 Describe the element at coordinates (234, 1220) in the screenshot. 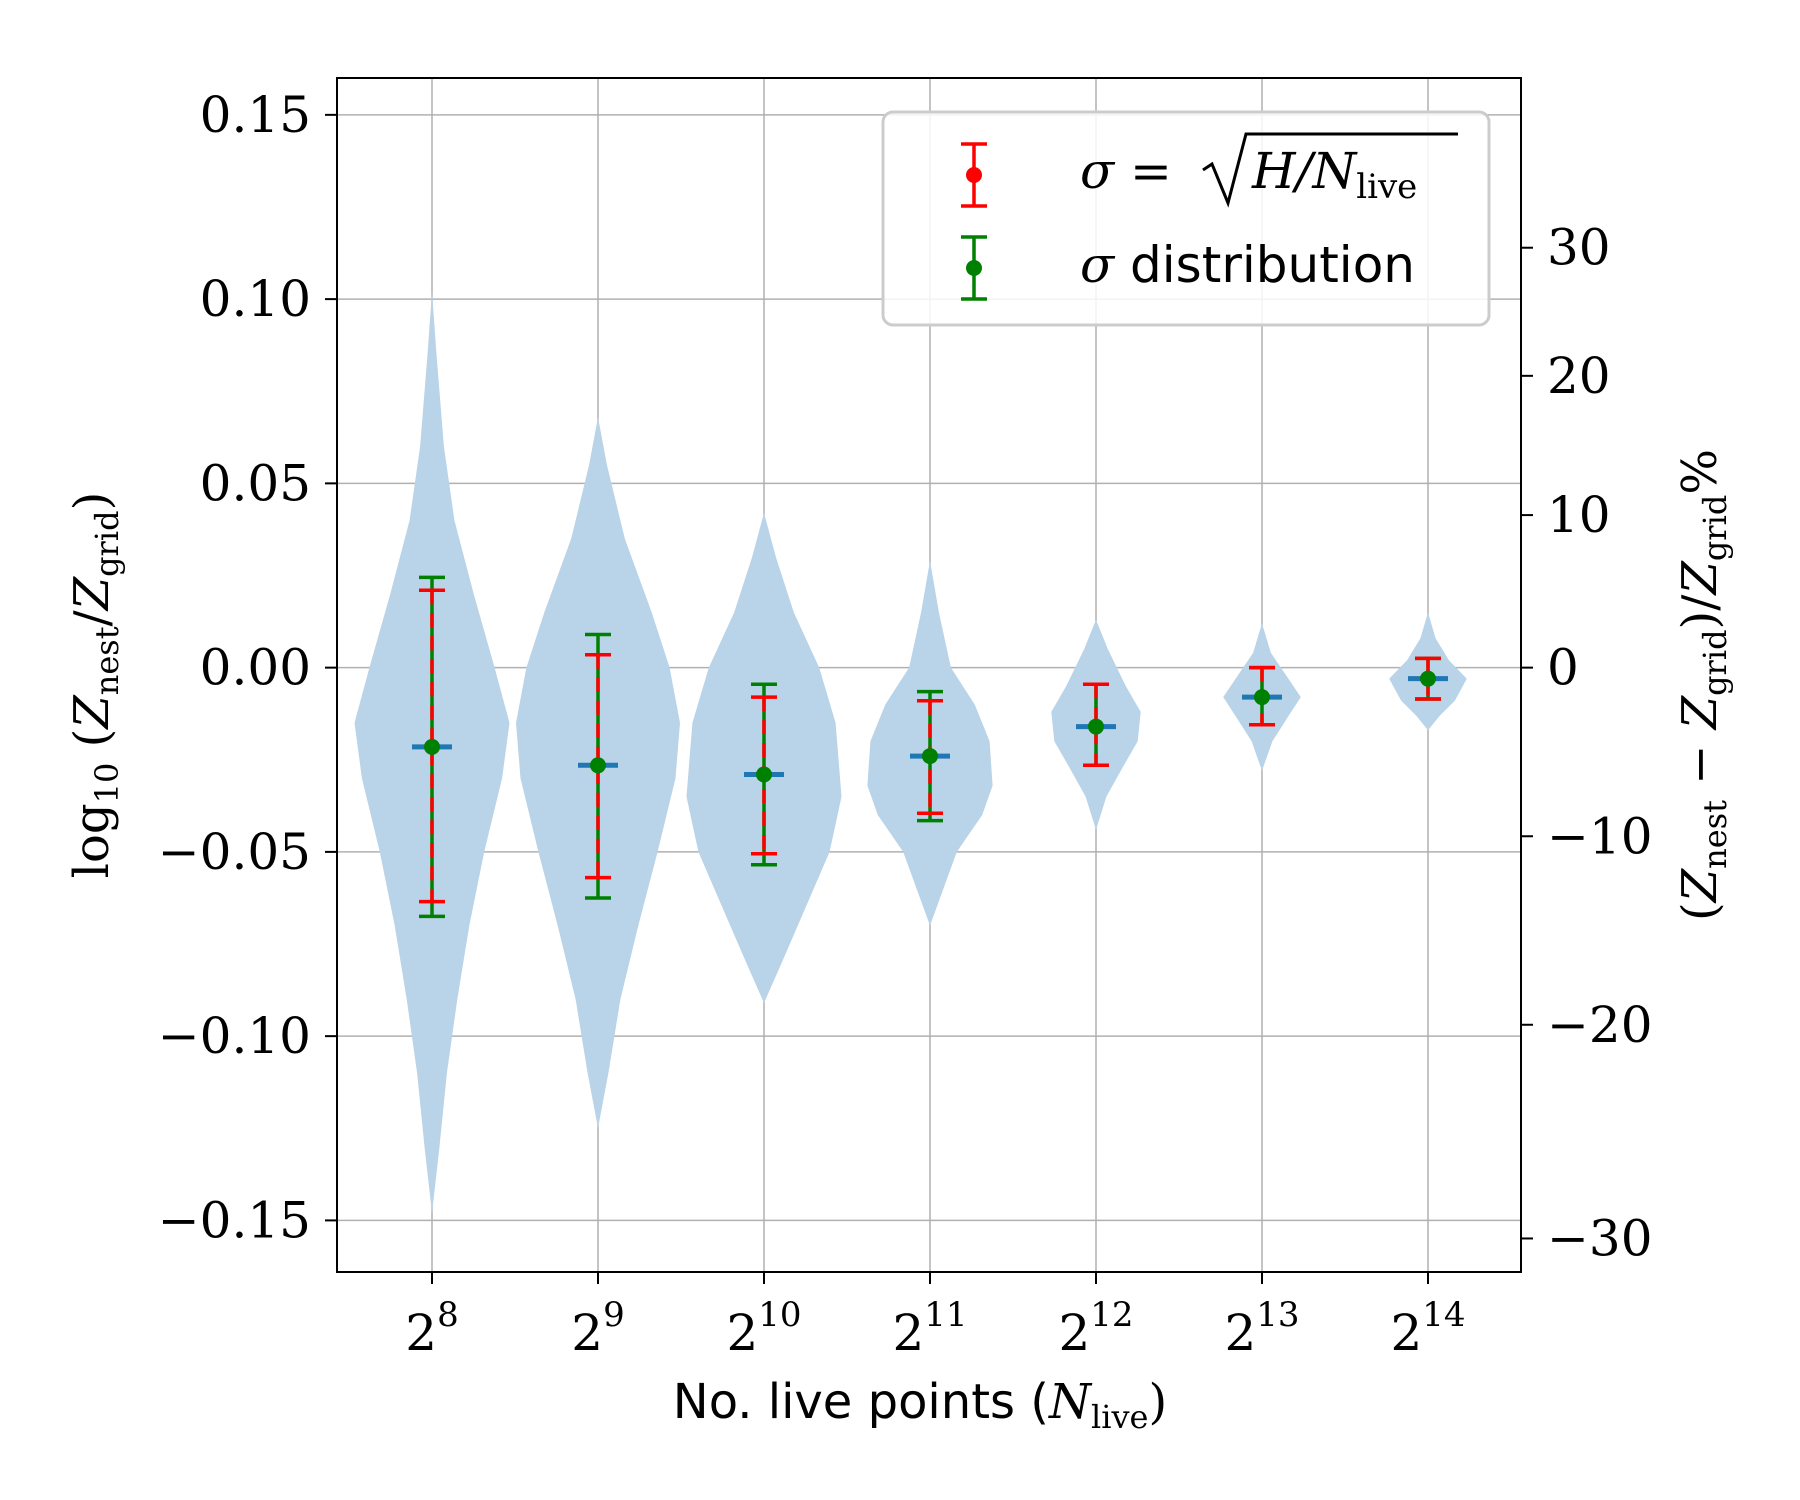

I see `y-tick-label: −0.15` at that location.